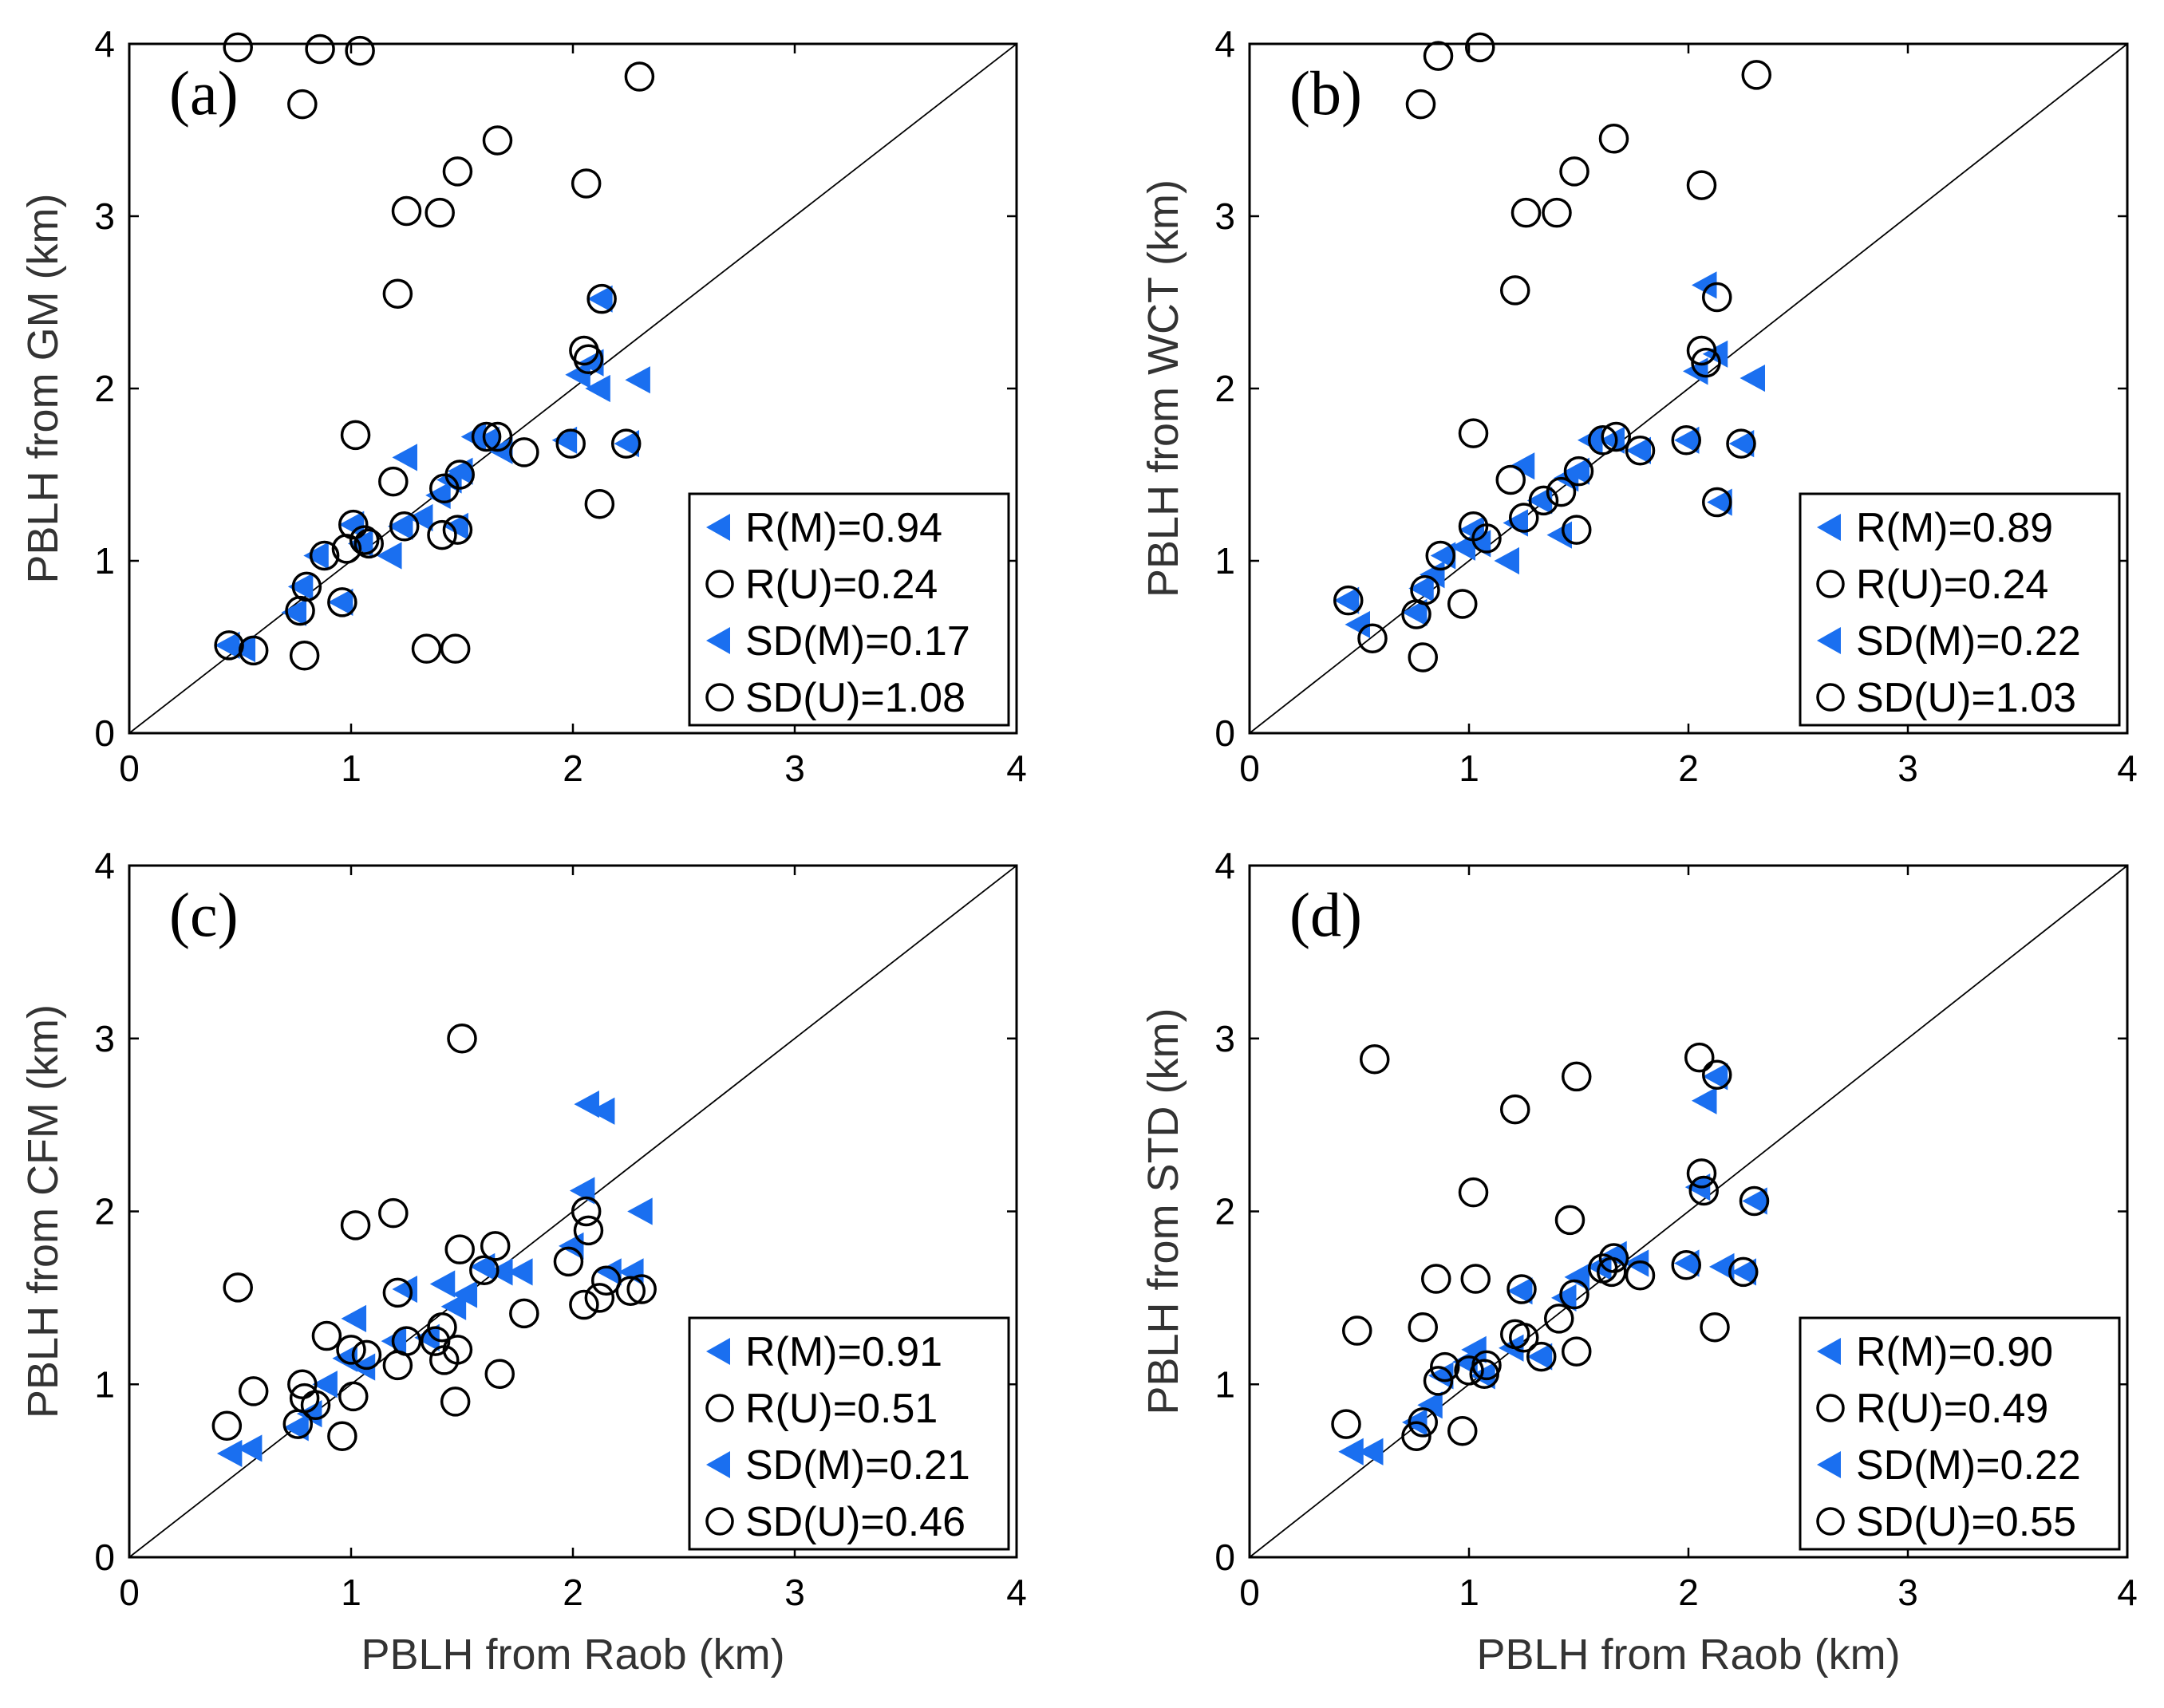  What do you see at coordinates (104, 1212) in the screenshot?
I see `y-tick-label: 2` at bounding box center [104, 1212].